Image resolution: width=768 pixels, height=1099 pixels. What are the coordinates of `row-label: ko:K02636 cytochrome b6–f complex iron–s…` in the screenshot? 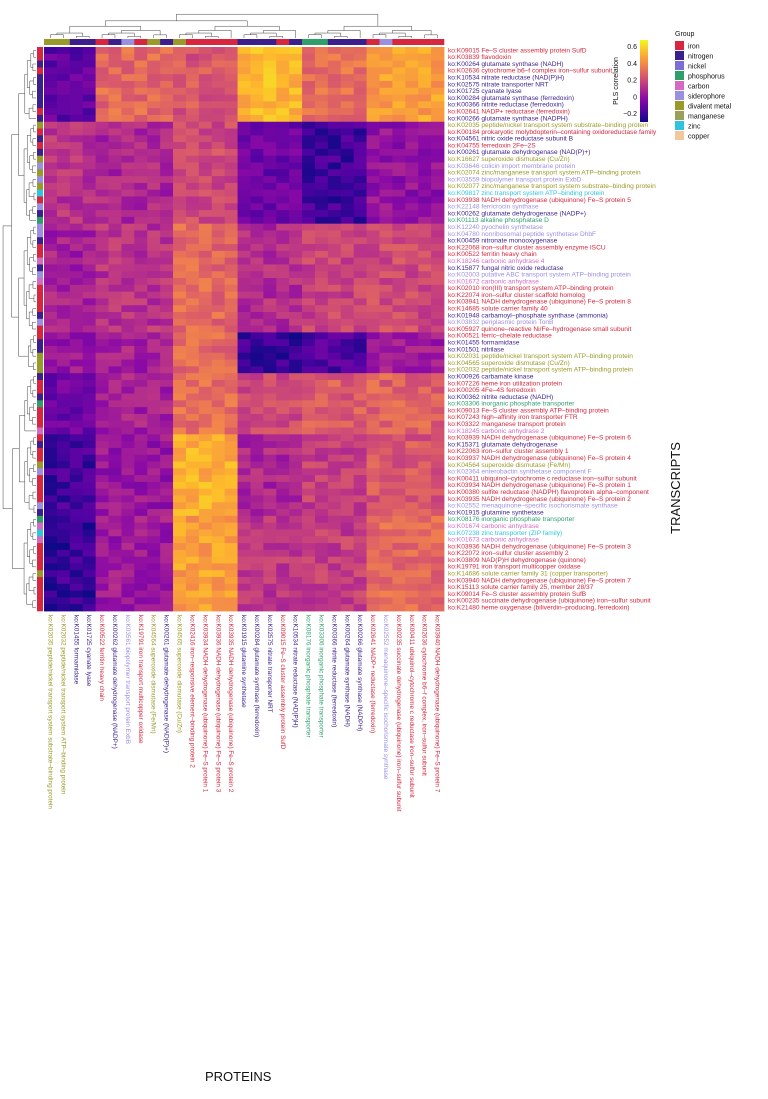 It's located at (530, 71).